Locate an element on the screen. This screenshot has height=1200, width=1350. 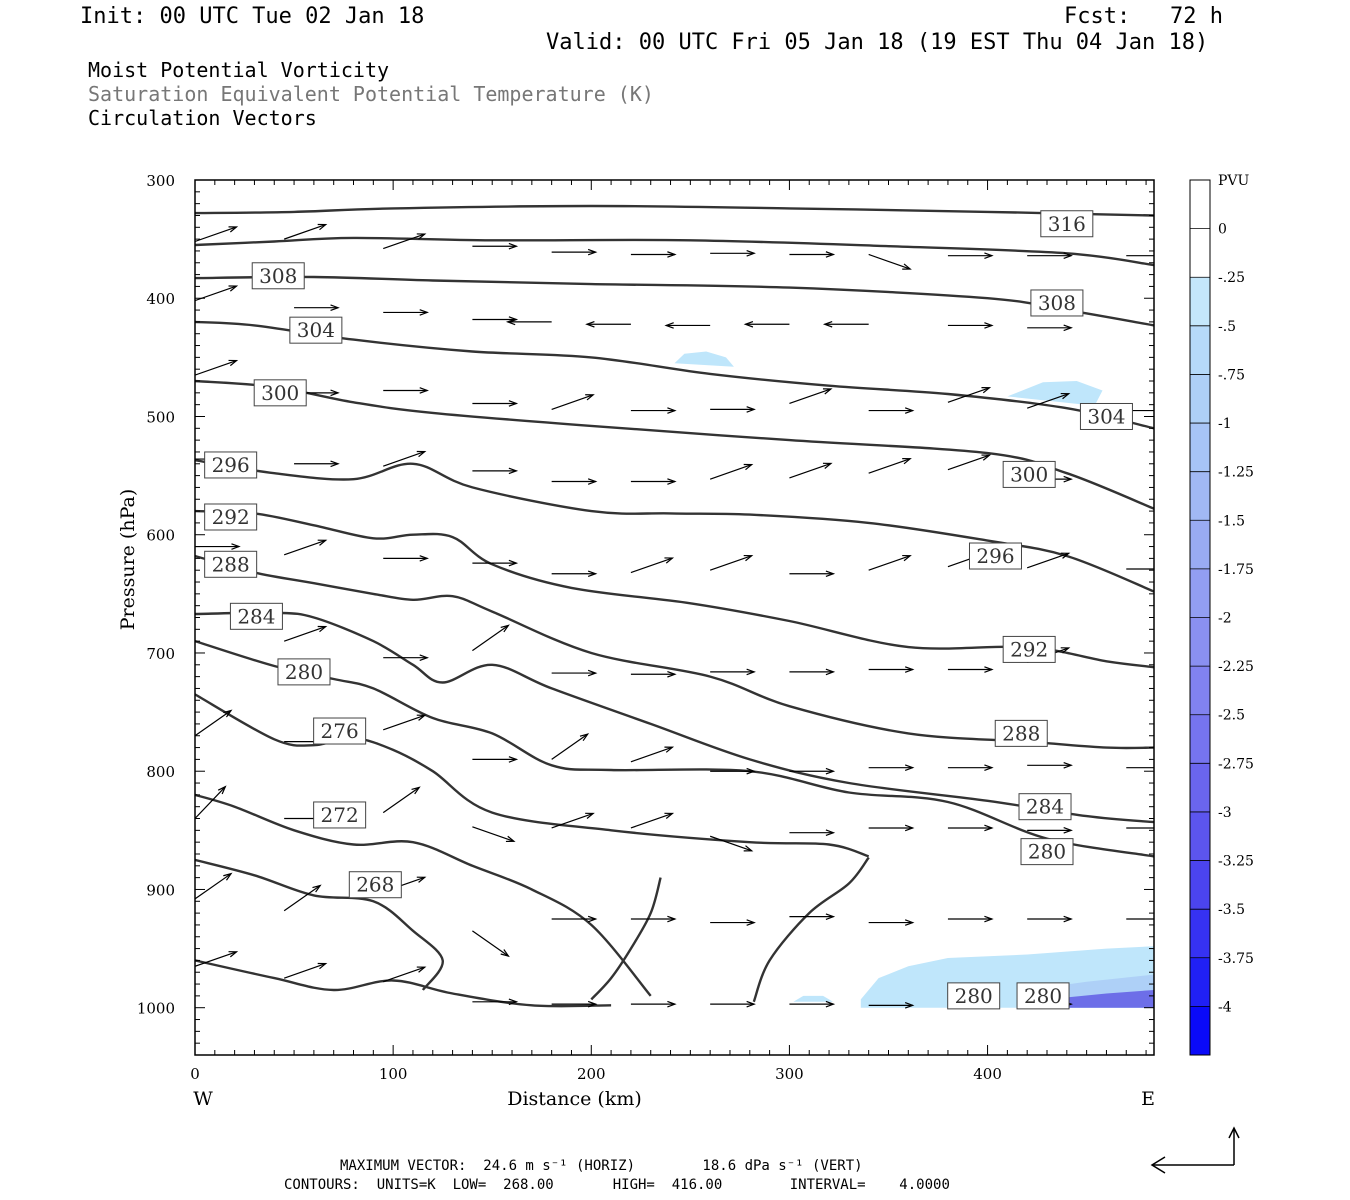
x-tick-label: 400 is located at coordinates (987, 1074).